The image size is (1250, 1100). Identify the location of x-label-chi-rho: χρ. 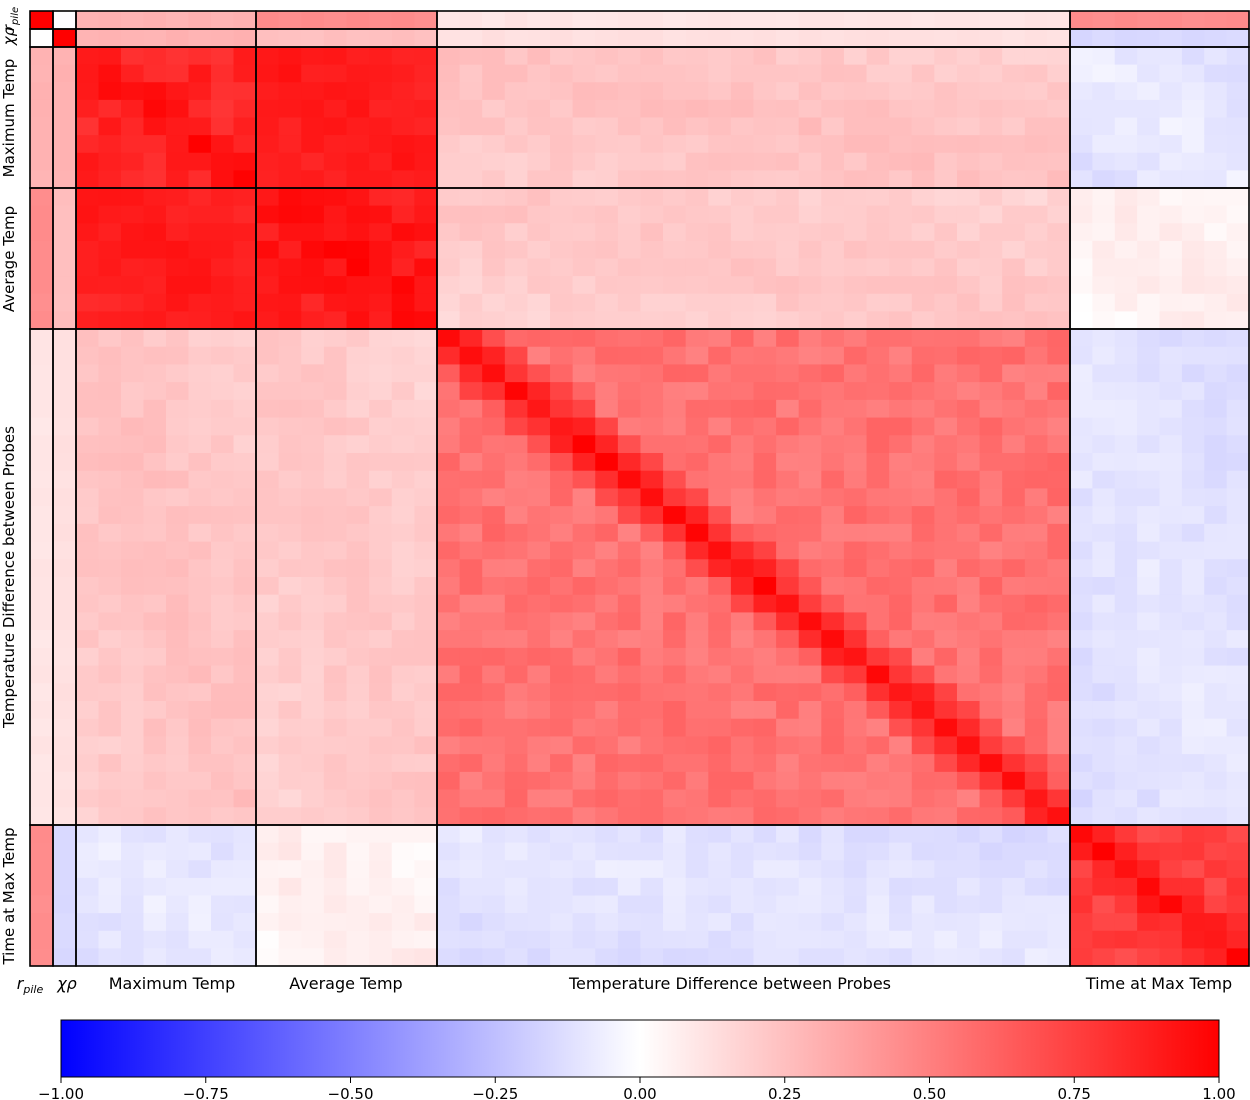
(66, 983).